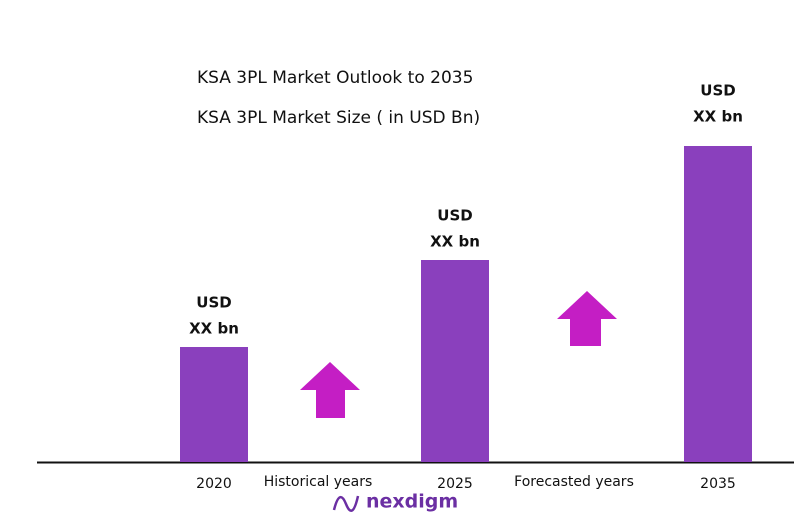 The height and width of the screenshot is (526, 794). Describe the element at coordinates (335, 78) in the screenshot. I see `chart-title: KSA 3PL Market Outlook to 2035` at that location.